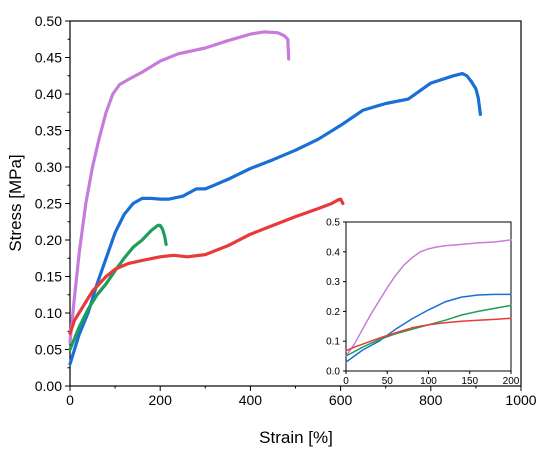  What do you see at coordinates (48, 386) in the screenshot?
I see `main-y-tick-label: 0.00` at bounding box center [48, 386].